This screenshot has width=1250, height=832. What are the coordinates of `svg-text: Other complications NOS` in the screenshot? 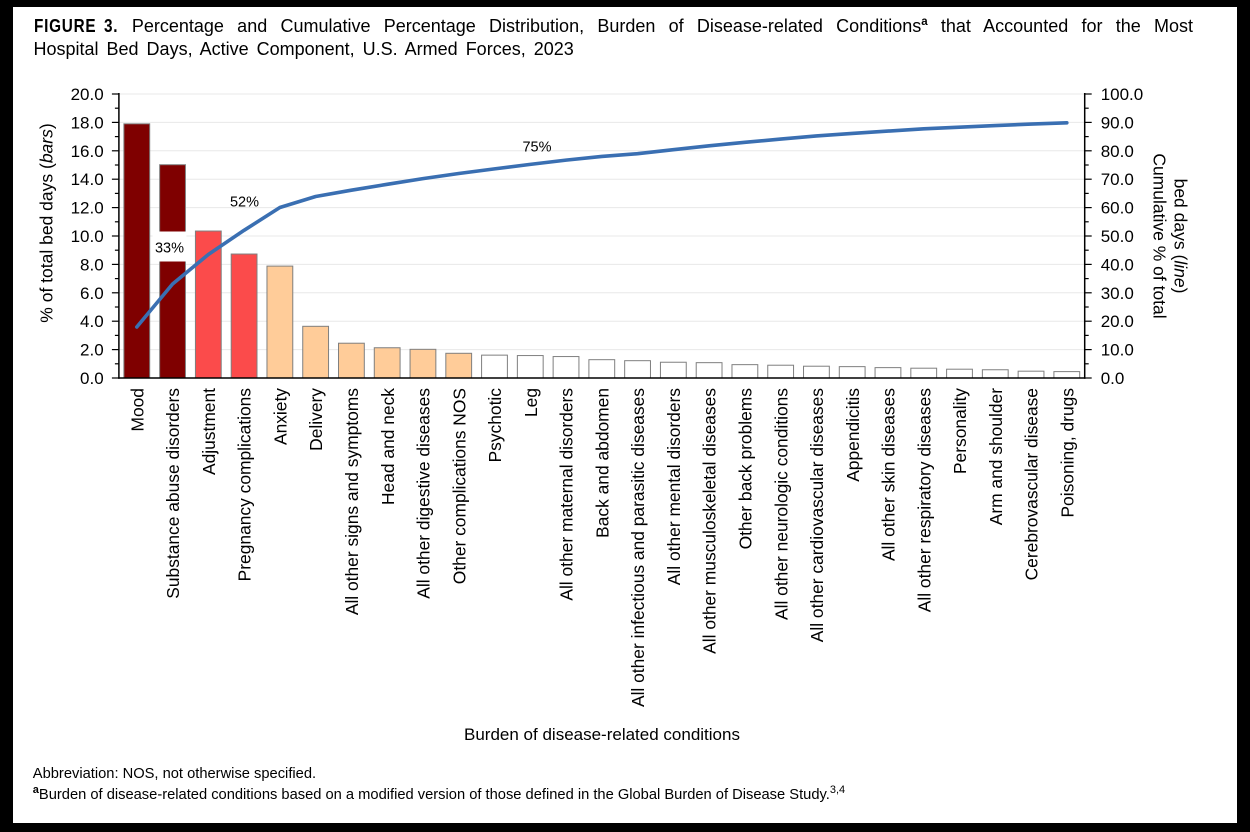 It's located at (459, 486).